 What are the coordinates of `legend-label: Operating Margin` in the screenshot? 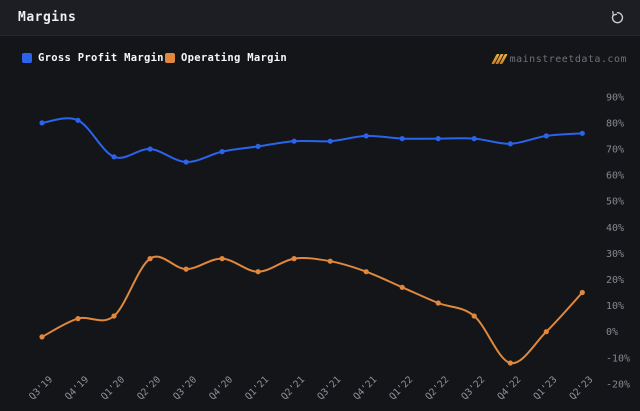 It's located at (234, 58).